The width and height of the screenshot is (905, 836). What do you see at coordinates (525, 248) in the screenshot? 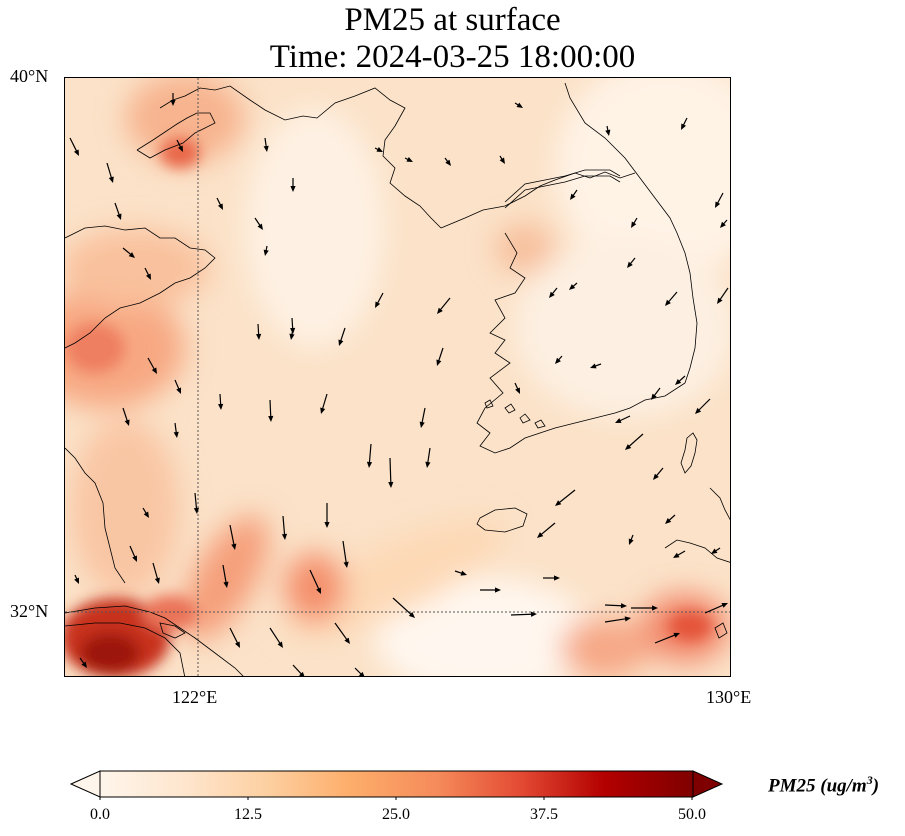
I see `high-pm-west-korea` at bounding box center [525, 248].